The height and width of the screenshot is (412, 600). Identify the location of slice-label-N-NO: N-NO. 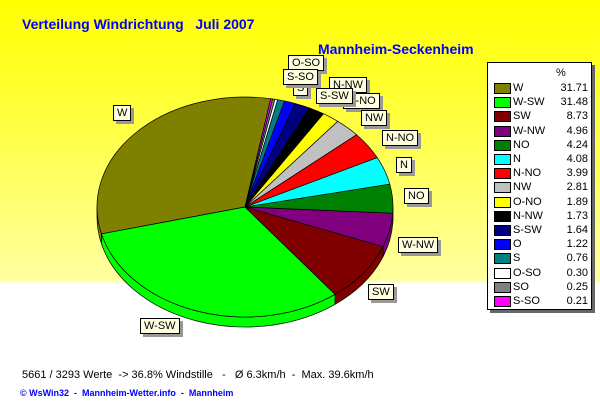
(400, 138).